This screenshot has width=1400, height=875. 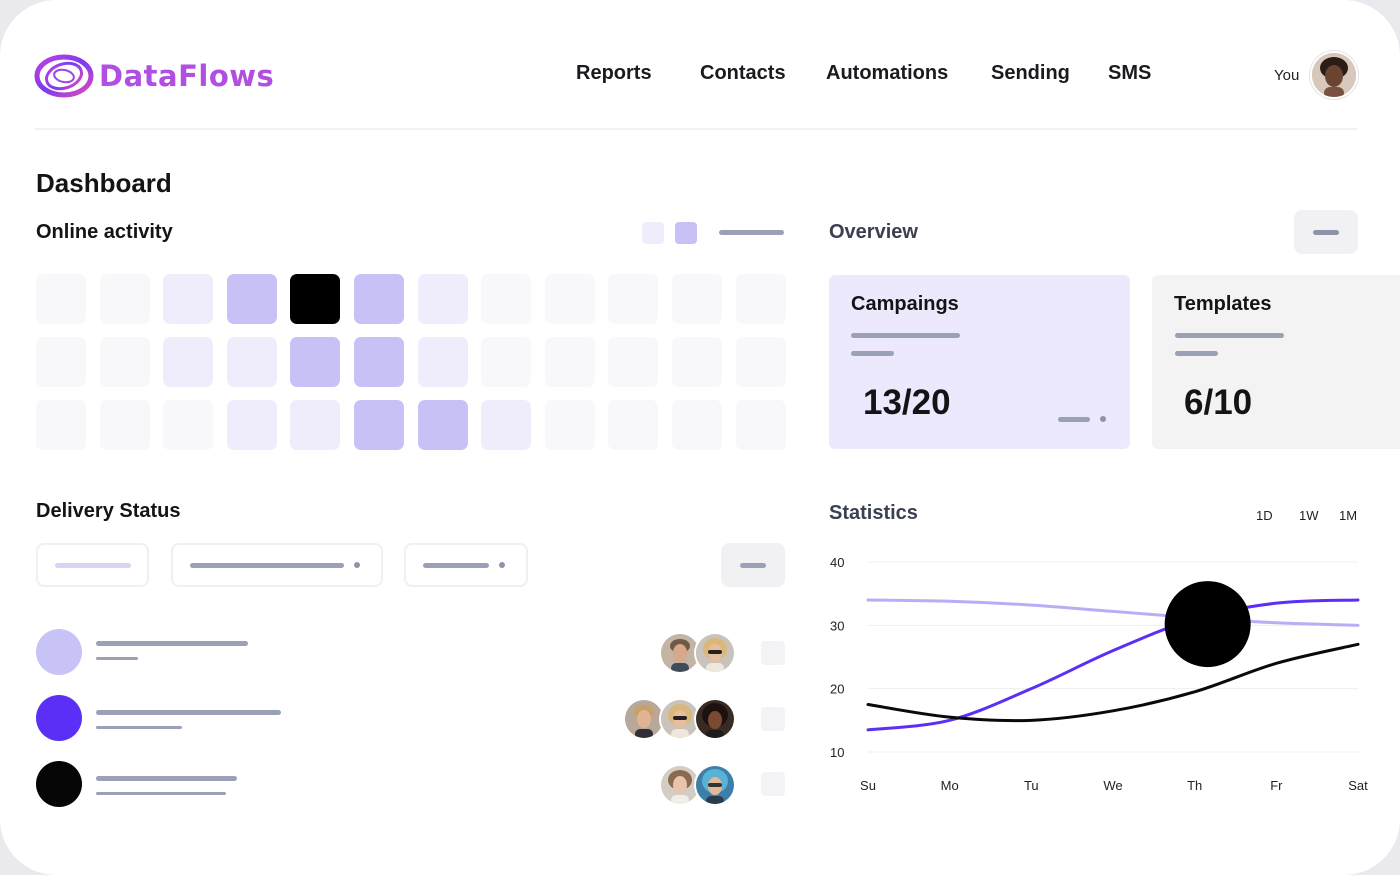 What do you see at coordinates (1194, 785) in the screenshot?
I see `x-tick-label: Th` at bounding box center [1194, 785].